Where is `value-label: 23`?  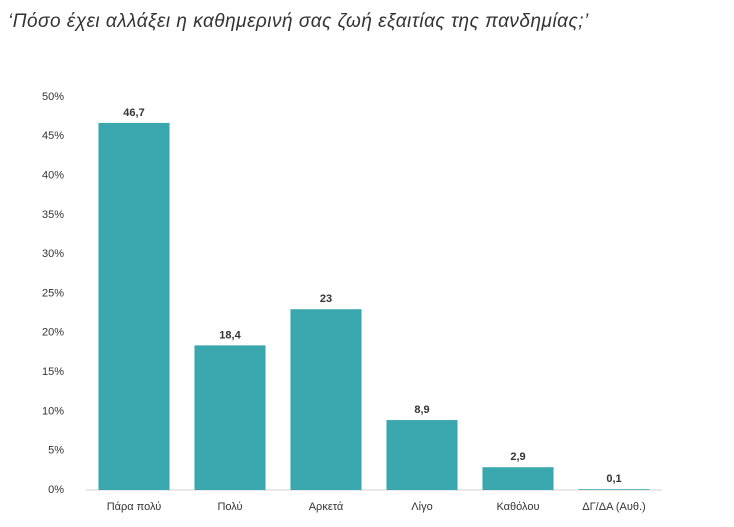
value-label: 23 is located at coordinates (326, 299).